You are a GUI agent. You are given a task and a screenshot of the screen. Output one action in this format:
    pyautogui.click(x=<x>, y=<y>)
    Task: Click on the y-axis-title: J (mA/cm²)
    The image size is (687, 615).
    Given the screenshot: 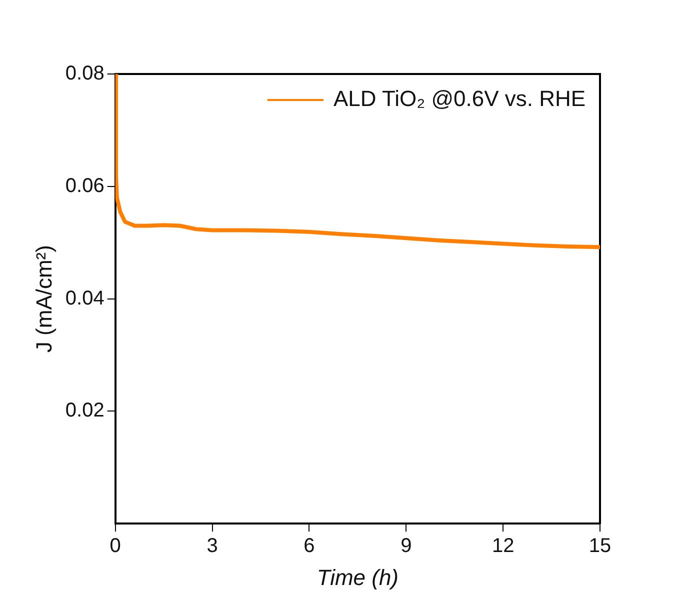 What is the action you would take?
    pyautogui.click(x=43, y=299)
    